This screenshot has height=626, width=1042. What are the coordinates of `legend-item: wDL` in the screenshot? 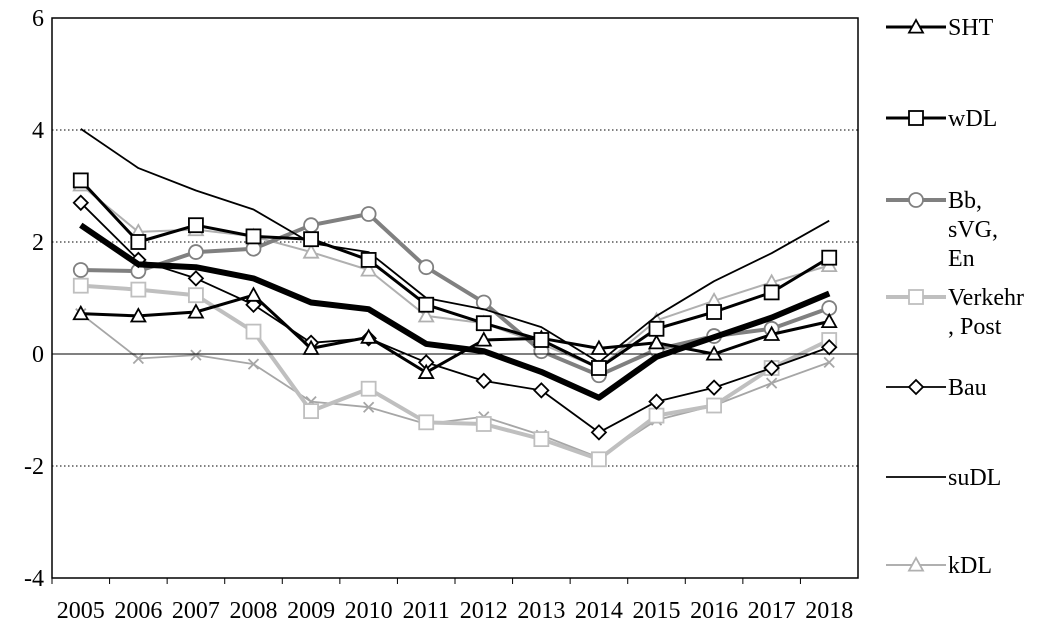 It's located at (941, 119).